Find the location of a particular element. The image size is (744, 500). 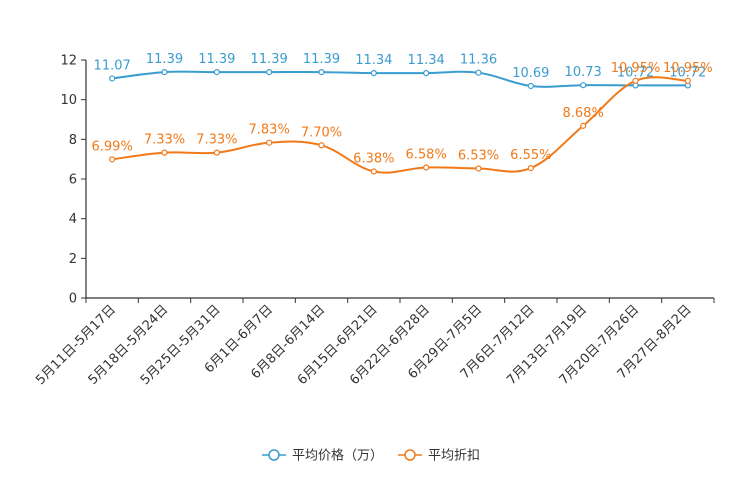

data-label: 7.83% is located at coordinates (269, 130).